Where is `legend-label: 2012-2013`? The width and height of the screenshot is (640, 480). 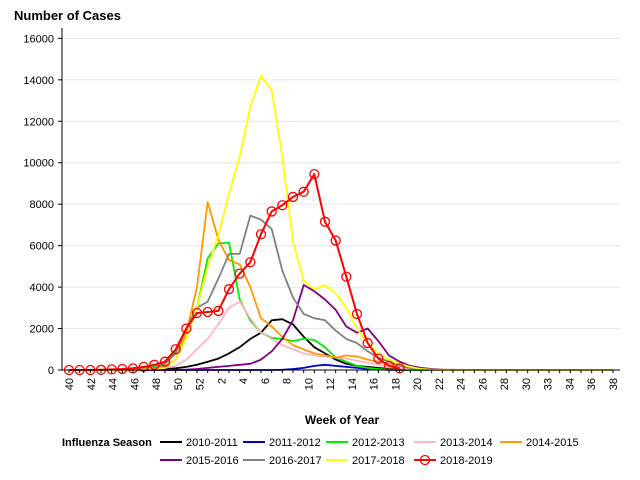
legend-label: 2012-2013 is located at coordinates (378, 443).